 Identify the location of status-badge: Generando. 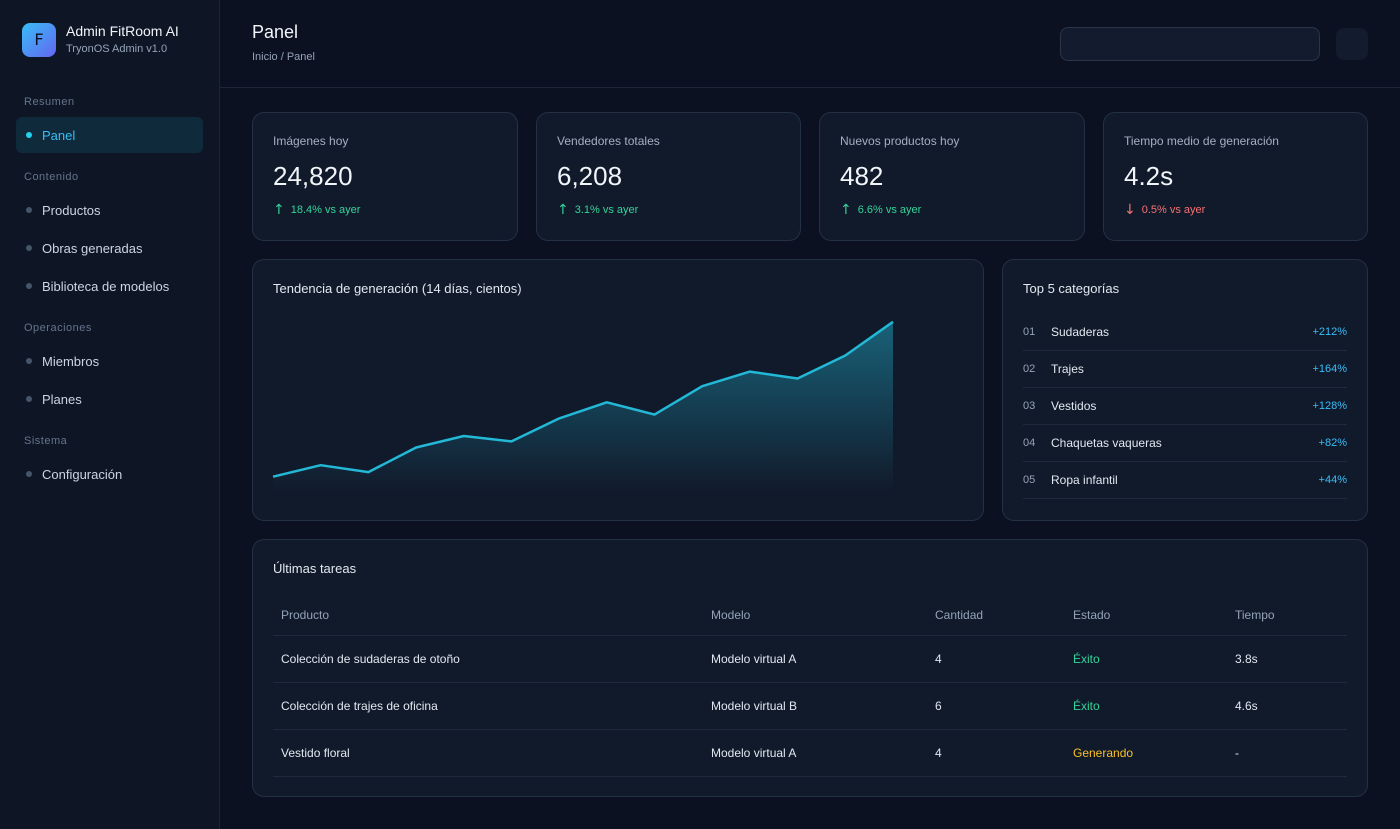
(1103, 753).